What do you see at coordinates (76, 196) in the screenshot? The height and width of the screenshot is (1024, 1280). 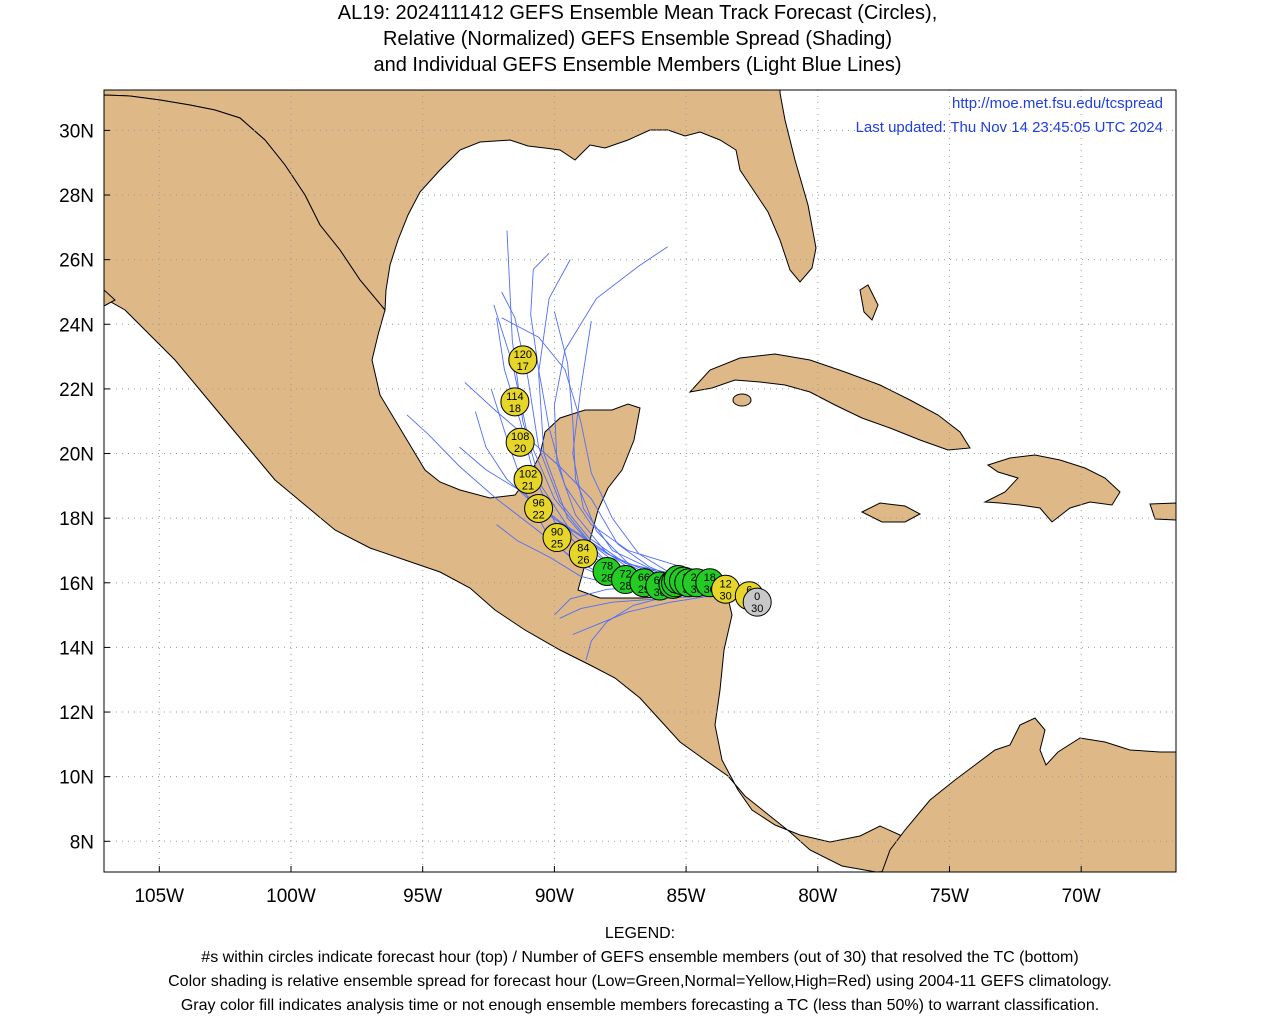 I see `lat-tick-label: 28N` at bounding box center [76, 196].